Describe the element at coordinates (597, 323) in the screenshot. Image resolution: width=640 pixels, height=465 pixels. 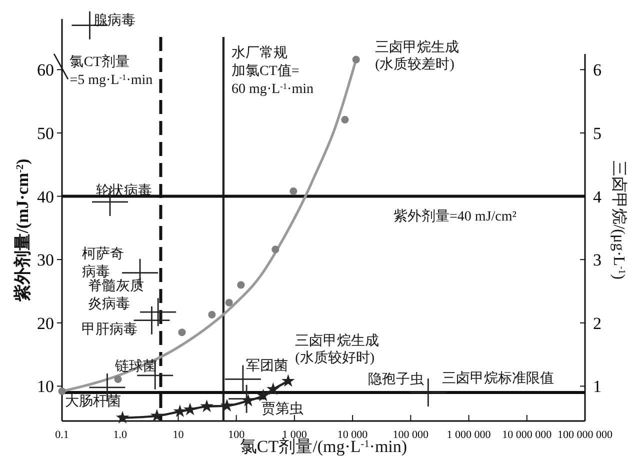
I see `y2-tick-label: 2` at that location.